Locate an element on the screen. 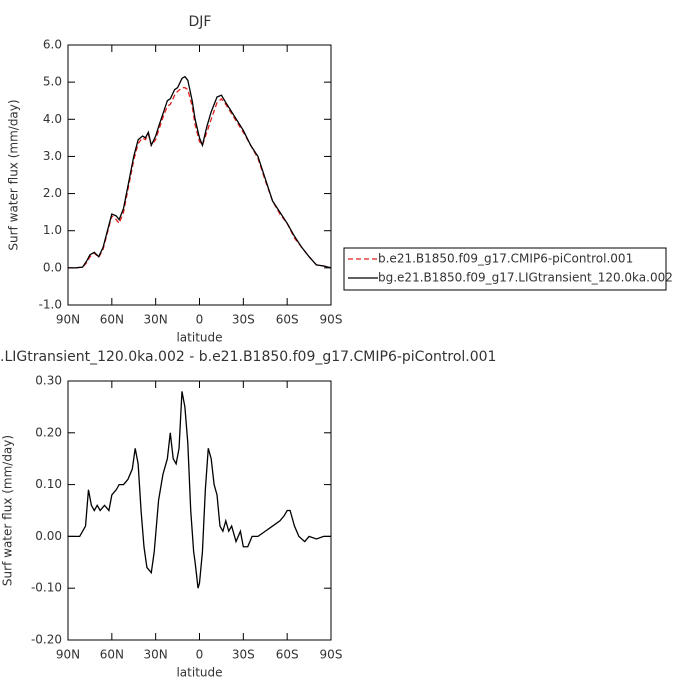 This screenshot has height=700, width=700. y-tick-label: -0.10 is located at coordinates (46, 588).